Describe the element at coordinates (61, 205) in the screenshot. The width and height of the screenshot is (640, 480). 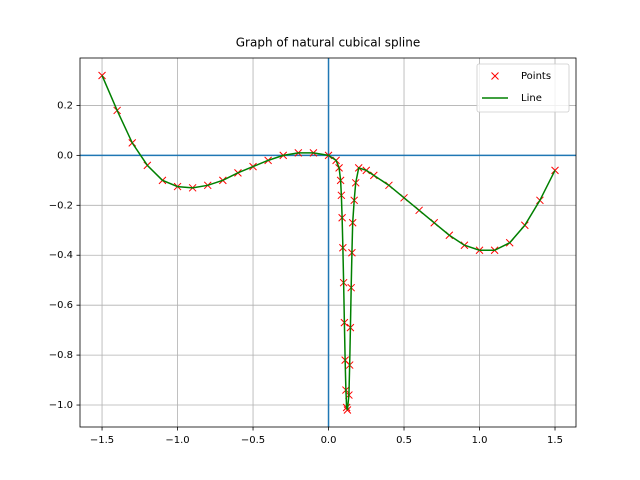
I see `y-tick-label: −0.2` at that location.